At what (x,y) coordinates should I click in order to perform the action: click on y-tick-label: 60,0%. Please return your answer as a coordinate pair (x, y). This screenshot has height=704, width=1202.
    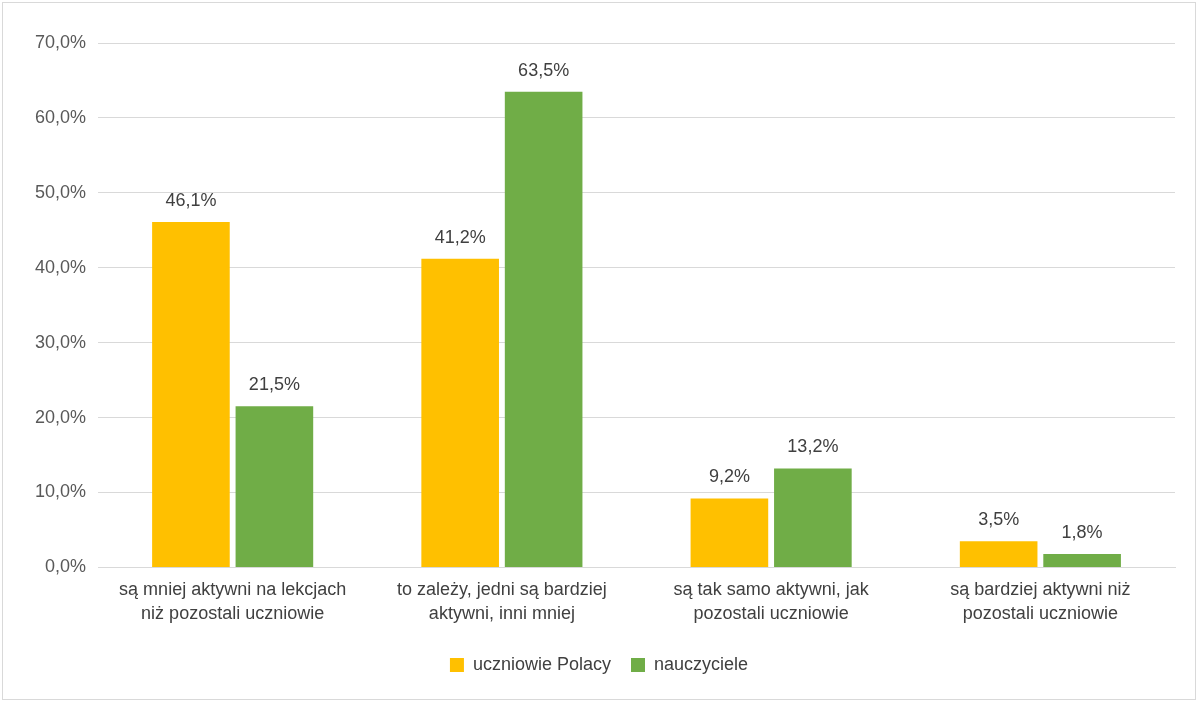
    Looking at the image, I should click on (60, 116).